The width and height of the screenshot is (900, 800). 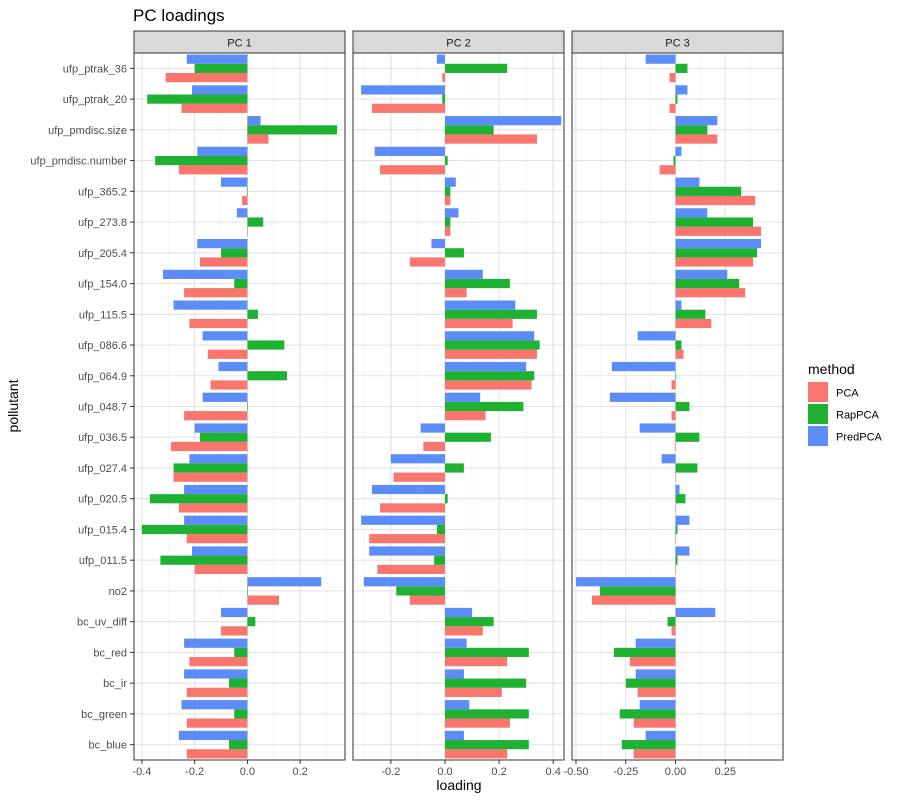 I want to click on y-tick-label-ufp-365-2: ufp_365.2, so click(x=102, y=192).